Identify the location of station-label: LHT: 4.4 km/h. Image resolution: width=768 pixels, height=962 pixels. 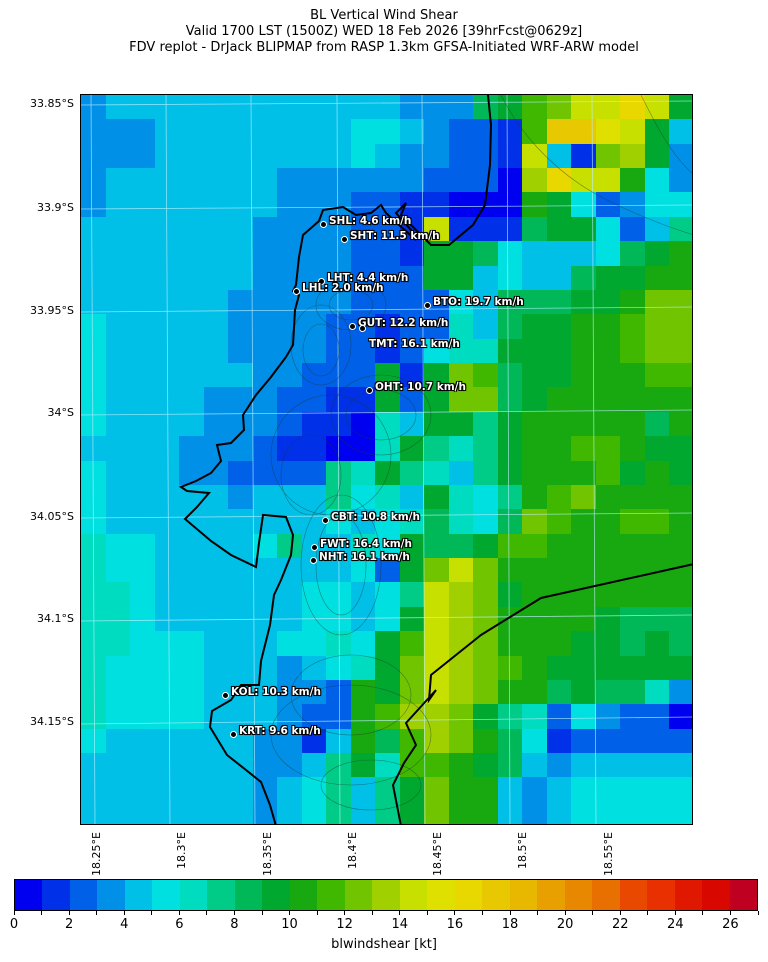
(368, 278).